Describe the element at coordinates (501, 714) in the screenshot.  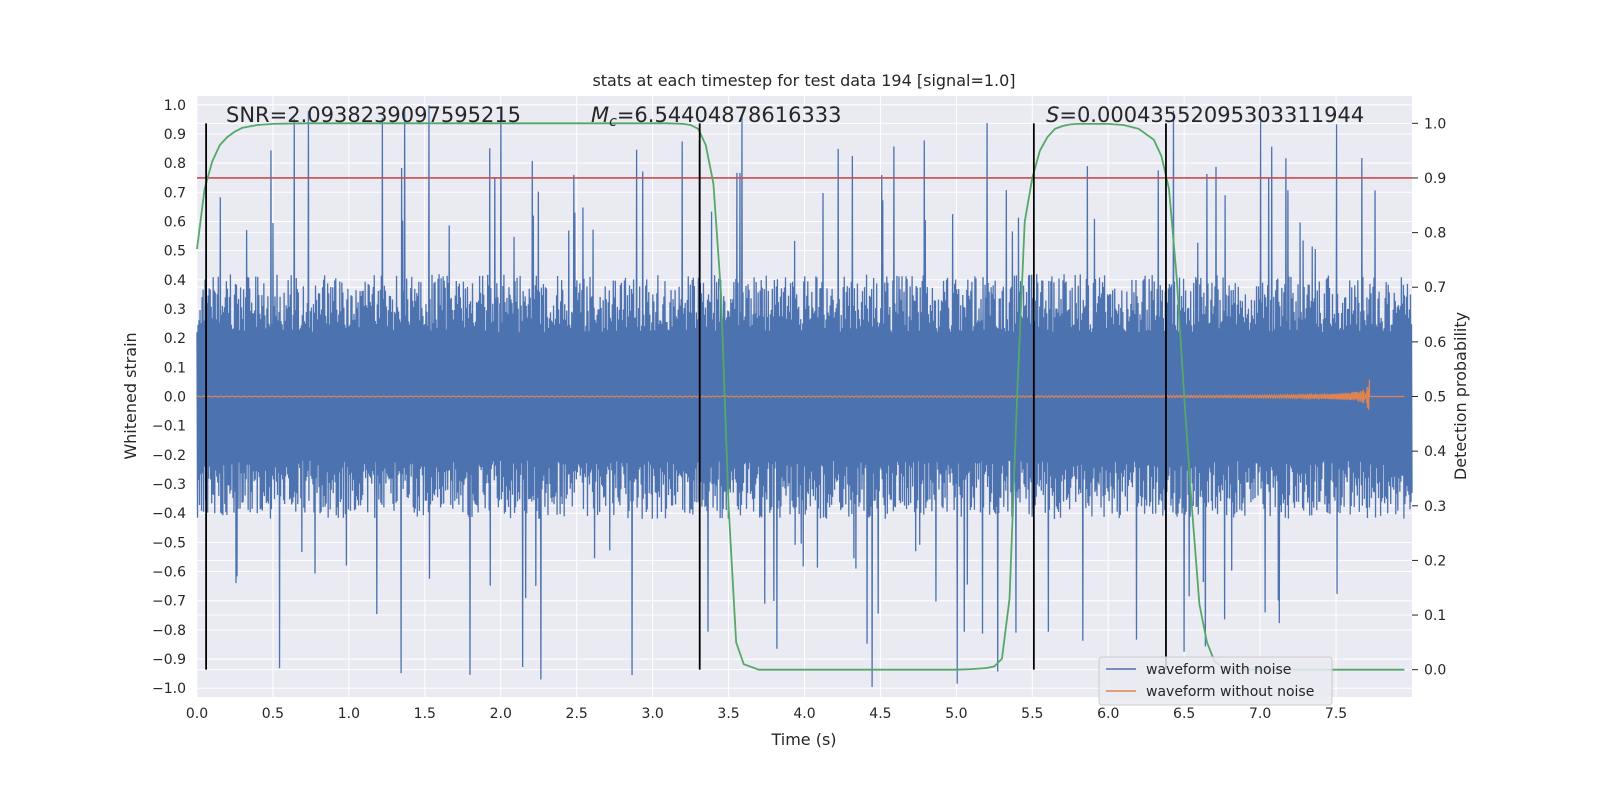
I see `x-tick-label: 2.0` at that location.